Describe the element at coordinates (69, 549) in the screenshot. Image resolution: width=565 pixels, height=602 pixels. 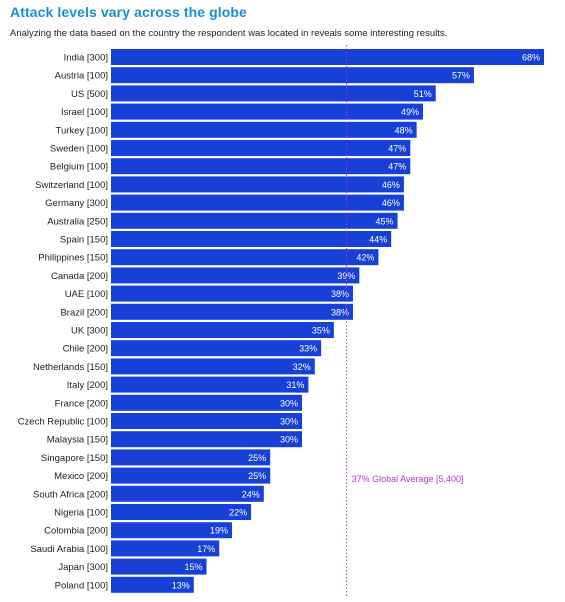
I see `category-label: Saudi Arabia [100]` at that location.